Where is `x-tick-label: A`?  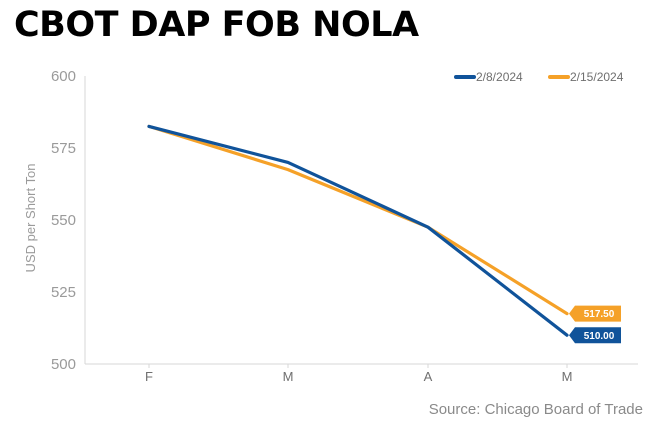 x-tick-label: A is located at coordinates (428, 376).